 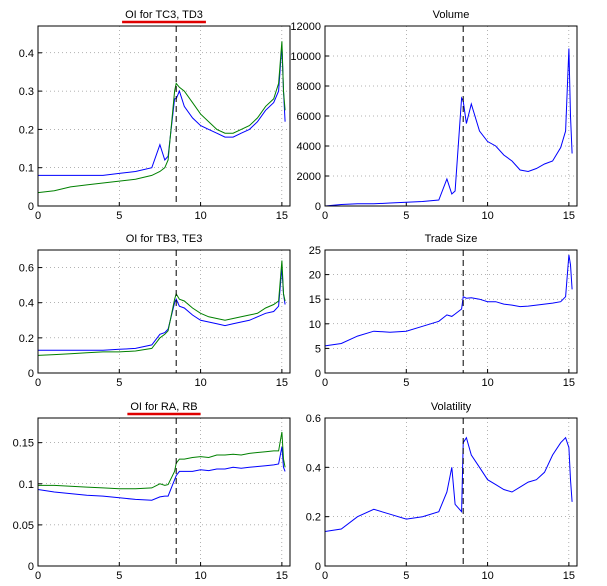 What do you see at coordinates (315, 325) in the screenshot?
I see `y-tick-label: 10` at bounding box center [315, 325].